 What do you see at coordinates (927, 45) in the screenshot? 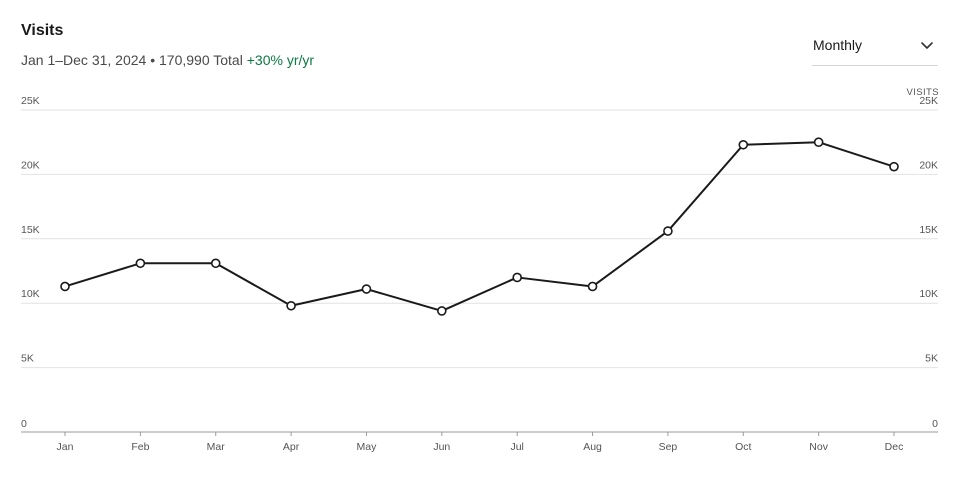
I see `chevron-down-icon` at bounding box center [927, 45].